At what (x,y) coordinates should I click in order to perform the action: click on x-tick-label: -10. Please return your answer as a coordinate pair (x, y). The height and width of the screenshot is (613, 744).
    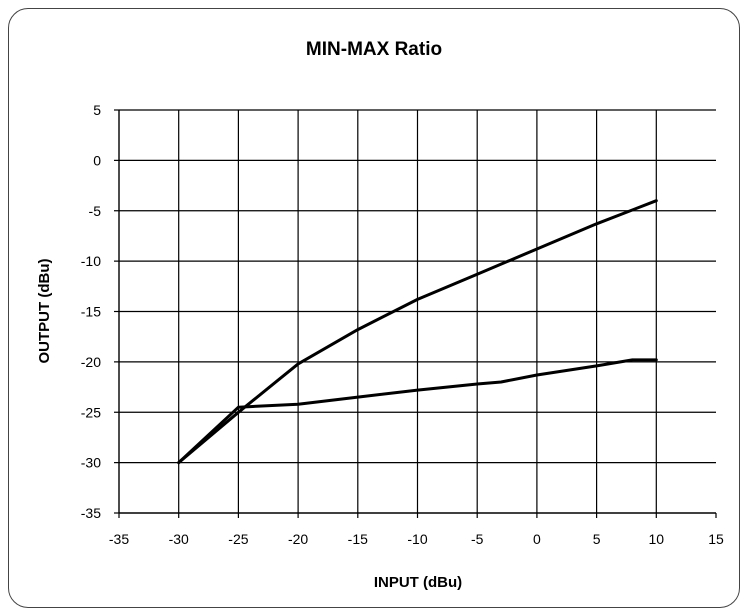
    Looking at the image, I should click on (417, 539).